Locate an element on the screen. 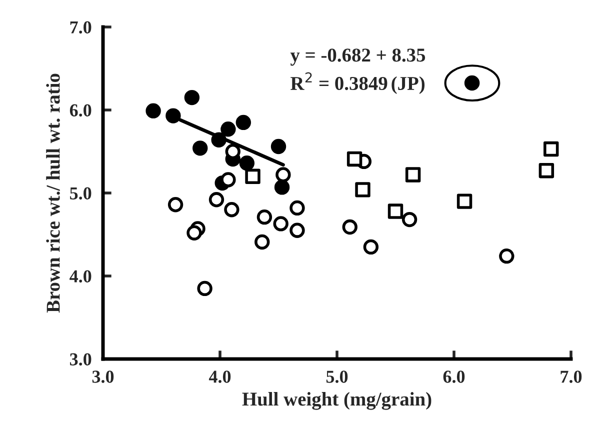  x-tick-label: 5.0 is located at coordinates (337, 376).